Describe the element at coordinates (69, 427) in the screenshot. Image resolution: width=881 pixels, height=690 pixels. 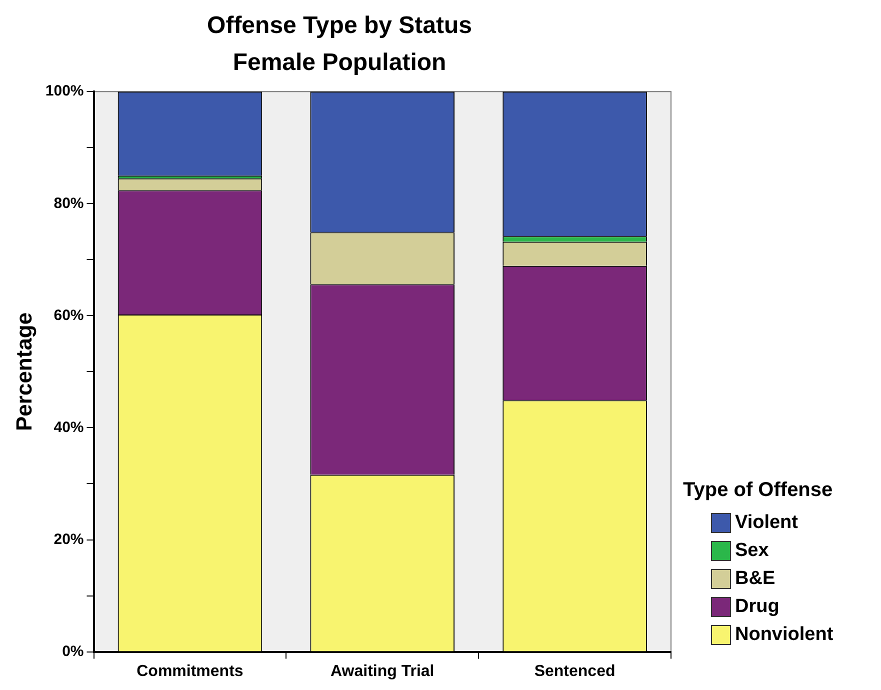
I see `y-tick-label: 40%` at that location.